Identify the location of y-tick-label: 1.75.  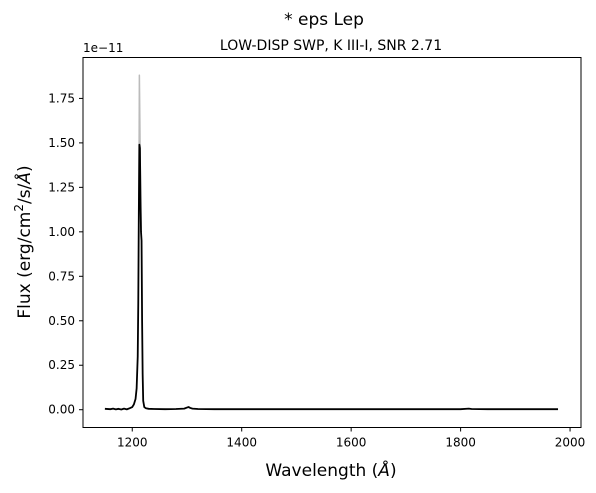
(61, 98).